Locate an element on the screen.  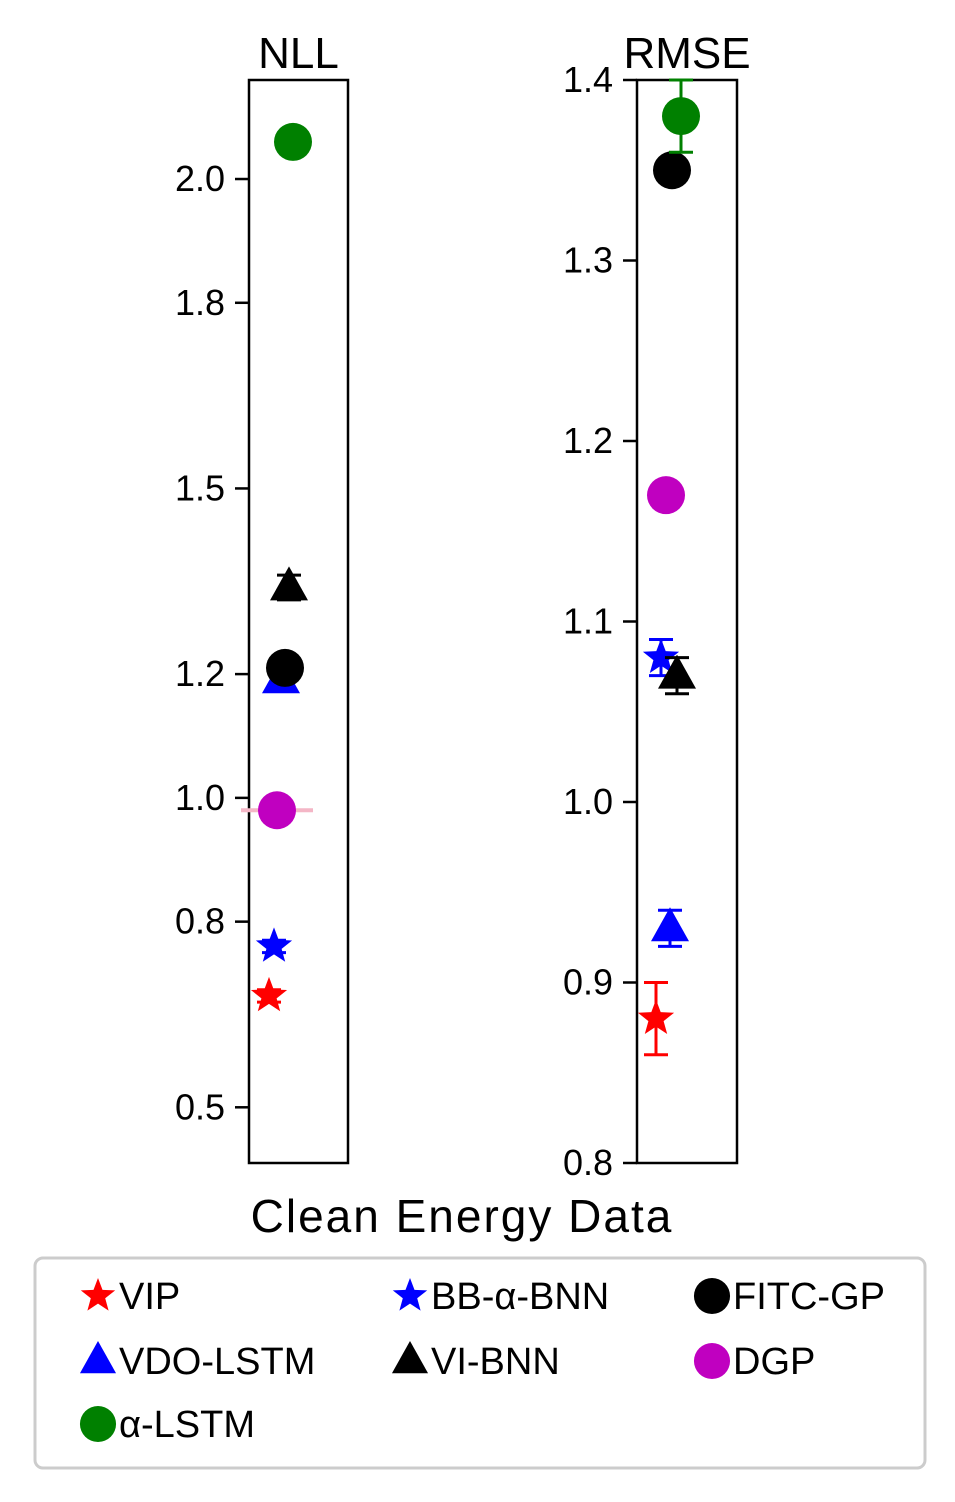
legend-marker-alpha-lstm is located at coordinates (98, 1424).